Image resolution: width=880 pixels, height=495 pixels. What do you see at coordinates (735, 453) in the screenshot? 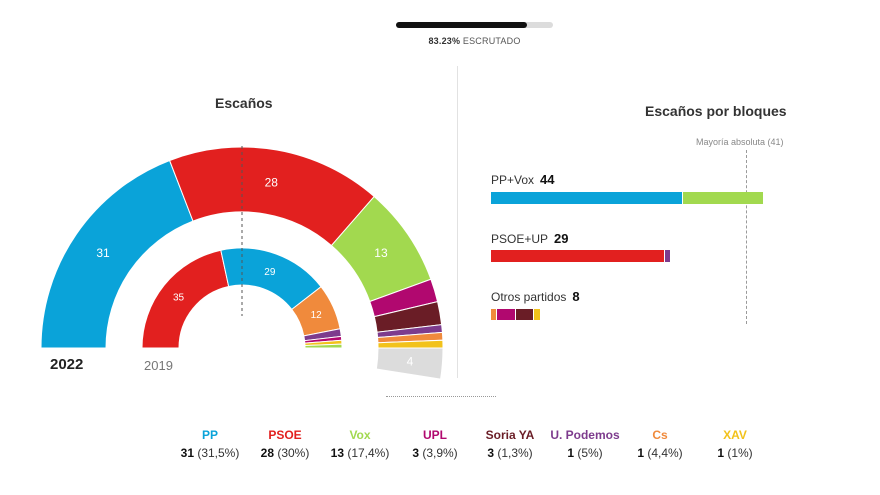
I see `legend-party-value: 1 (1%)` at bounding box center [735, 453].